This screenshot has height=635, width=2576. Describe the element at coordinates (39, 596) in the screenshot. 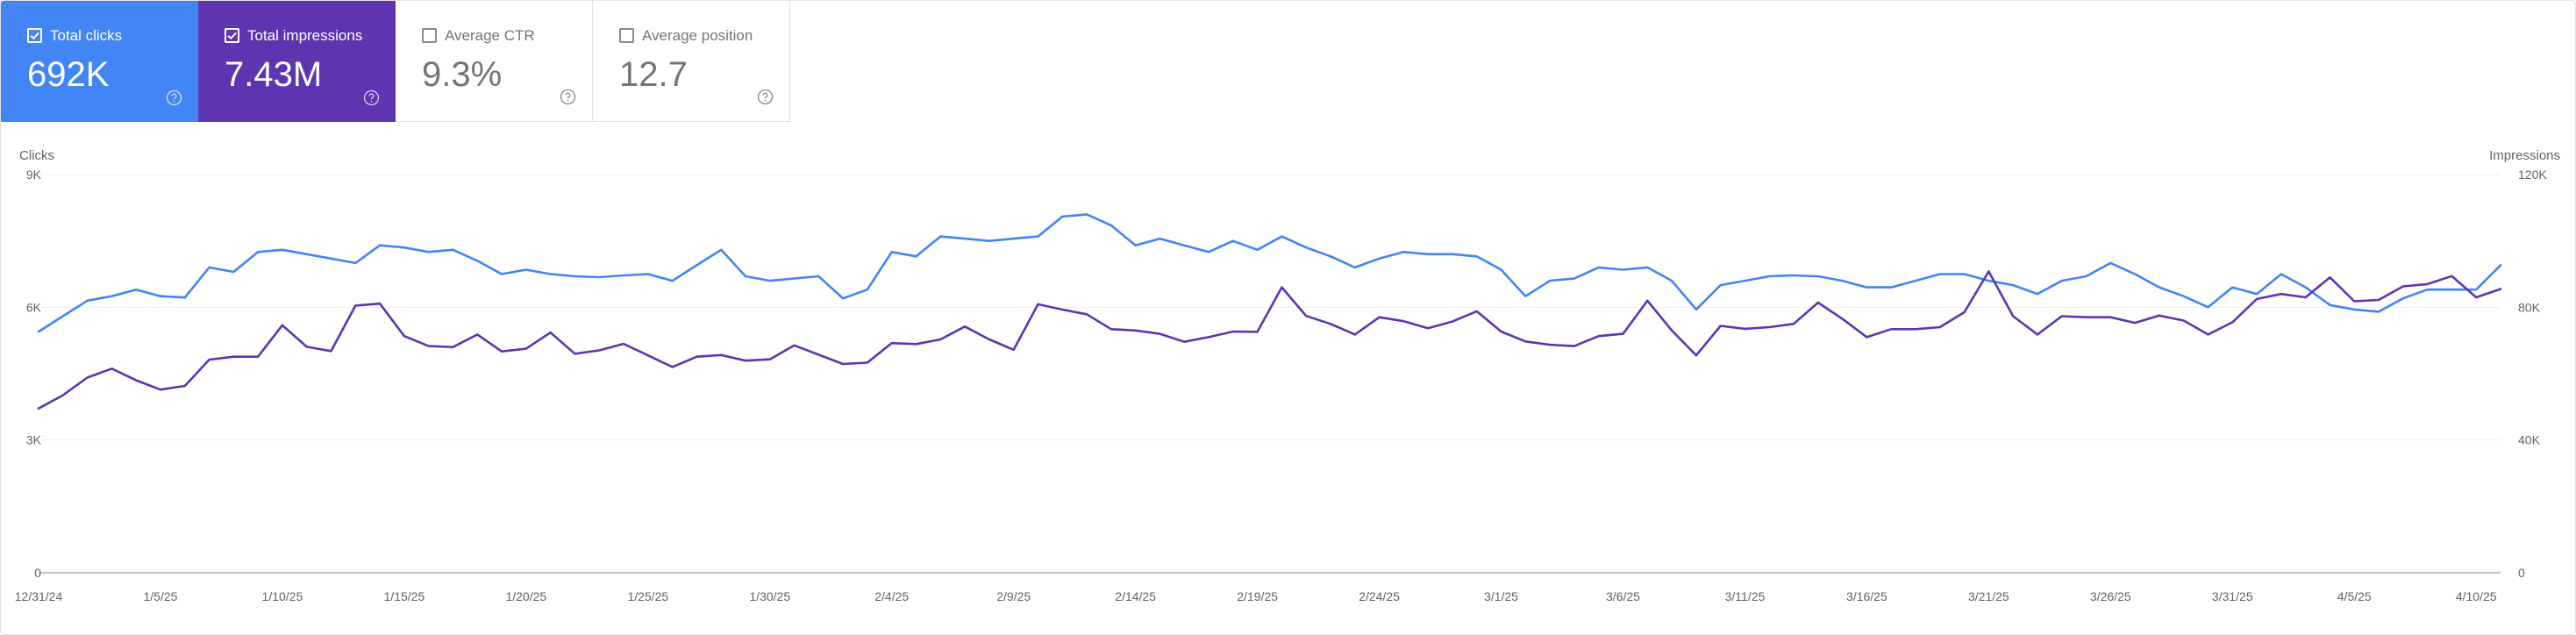

I see `x-axis-tick-label: 12/31/24` at that location.